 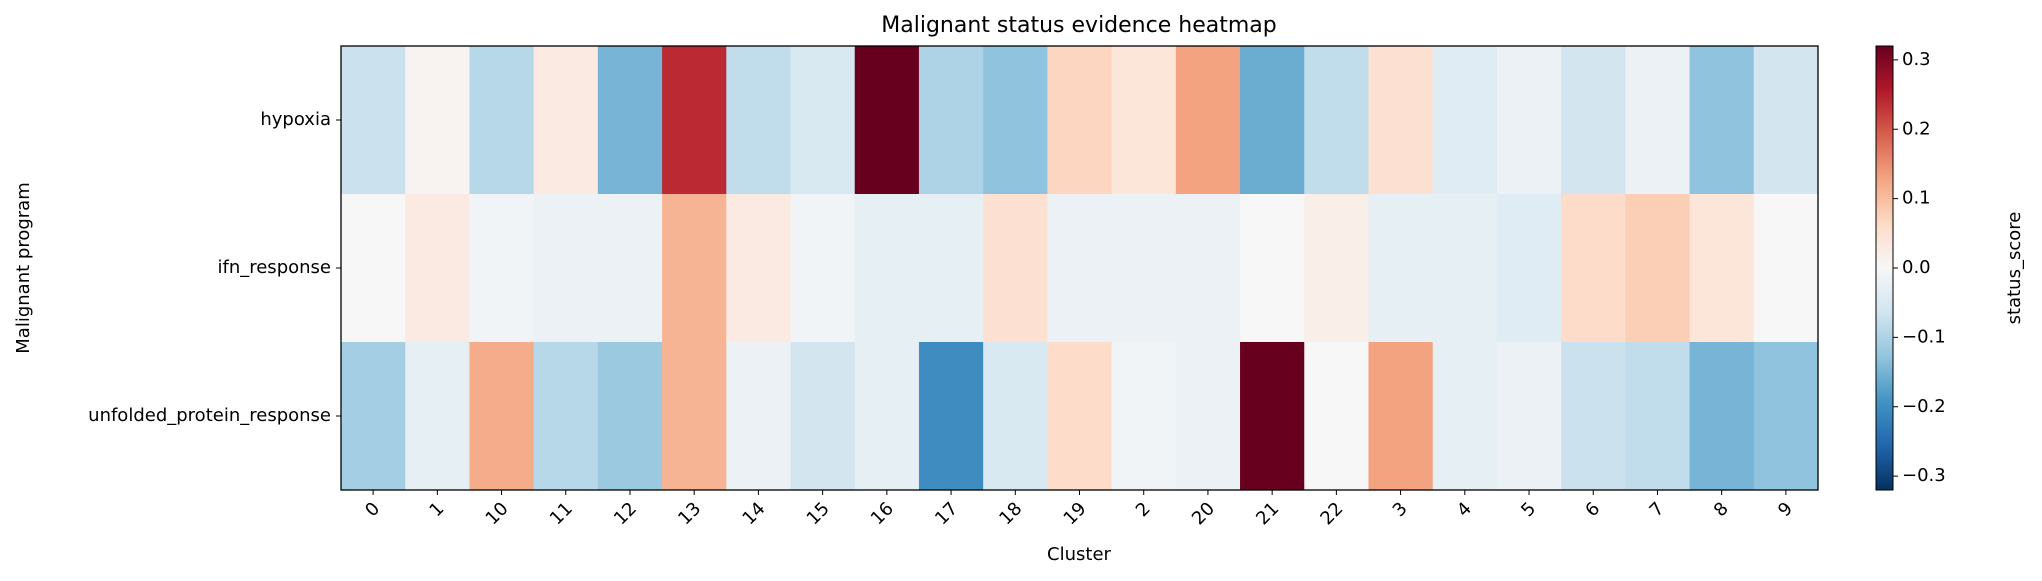 I want to click on x-tick-label: 2, so click(x=1143, y=509).